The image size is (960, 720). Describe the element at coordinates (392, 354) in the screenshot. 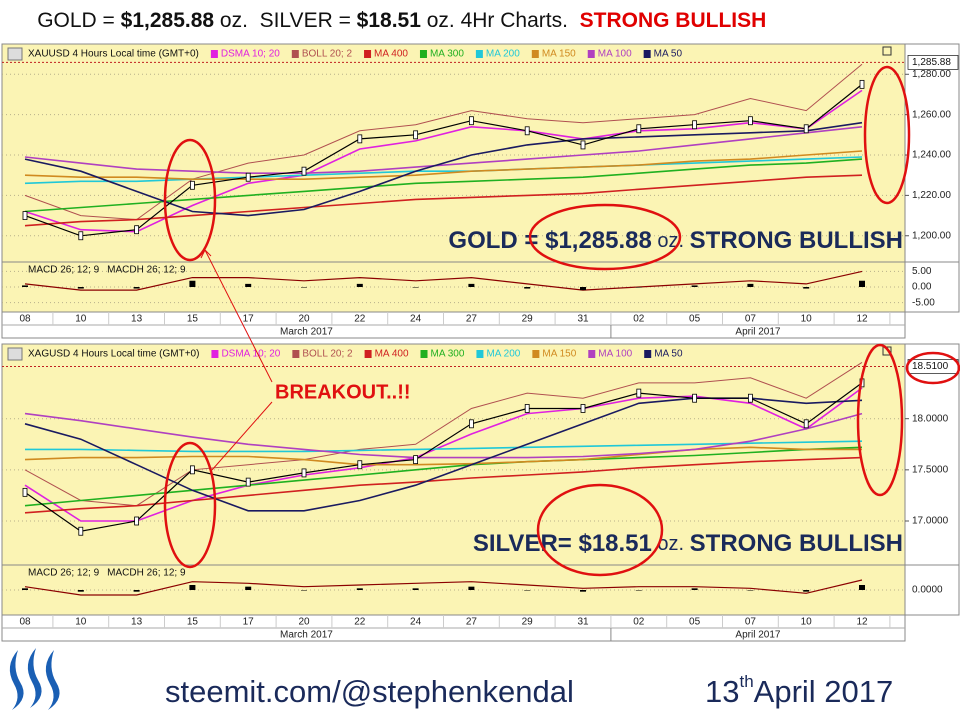

I see `legend-entry: MA 400` at that location.